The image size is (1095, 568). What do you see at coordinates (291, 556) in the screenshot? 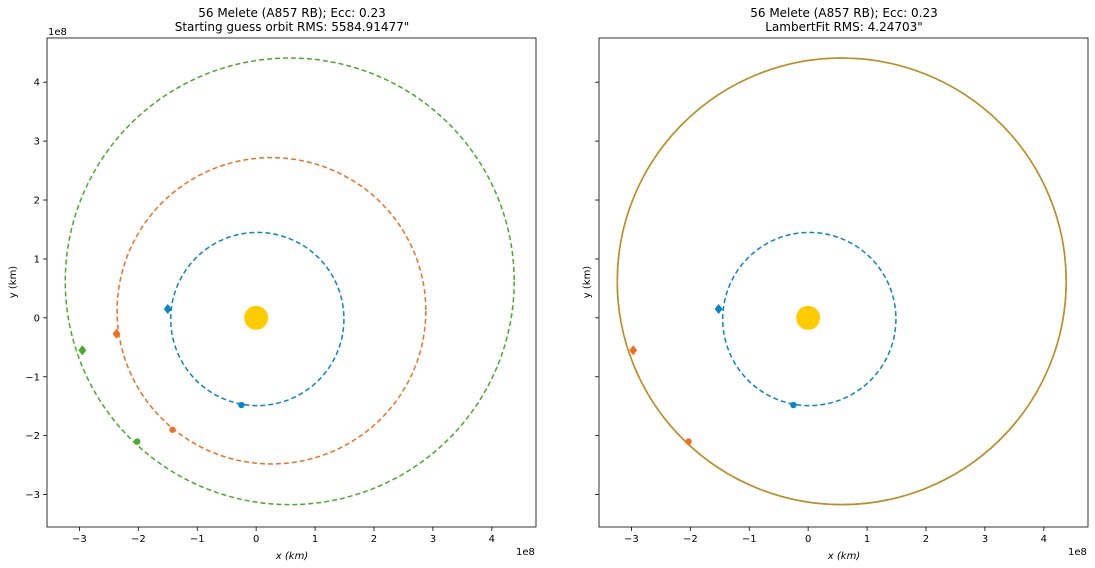
I see `left-x-axis-label: x (km)` at bounding box center [291, 556].